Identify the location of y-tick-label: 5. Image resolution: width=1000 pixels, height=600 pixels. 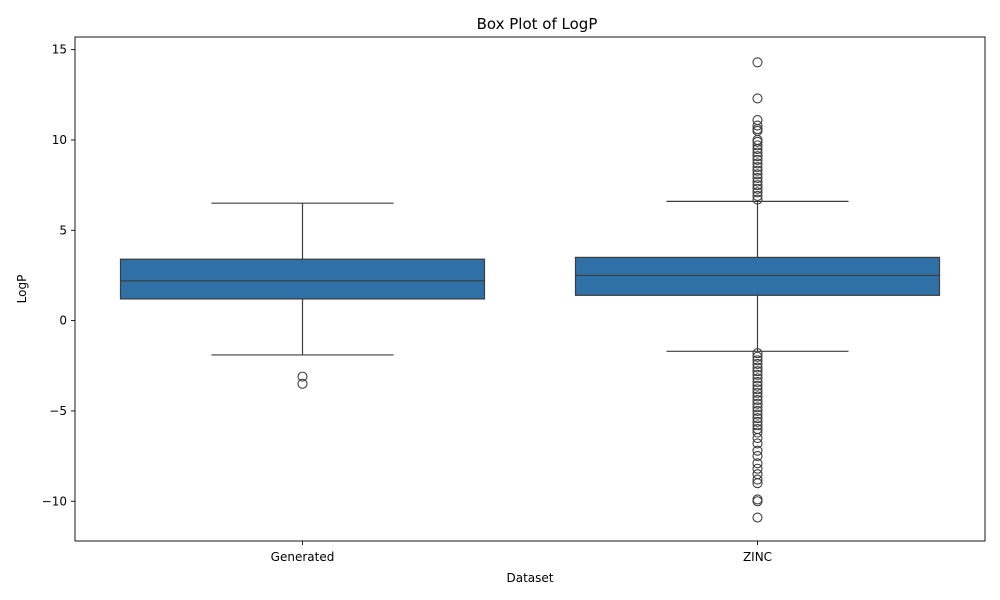
(63, 230).